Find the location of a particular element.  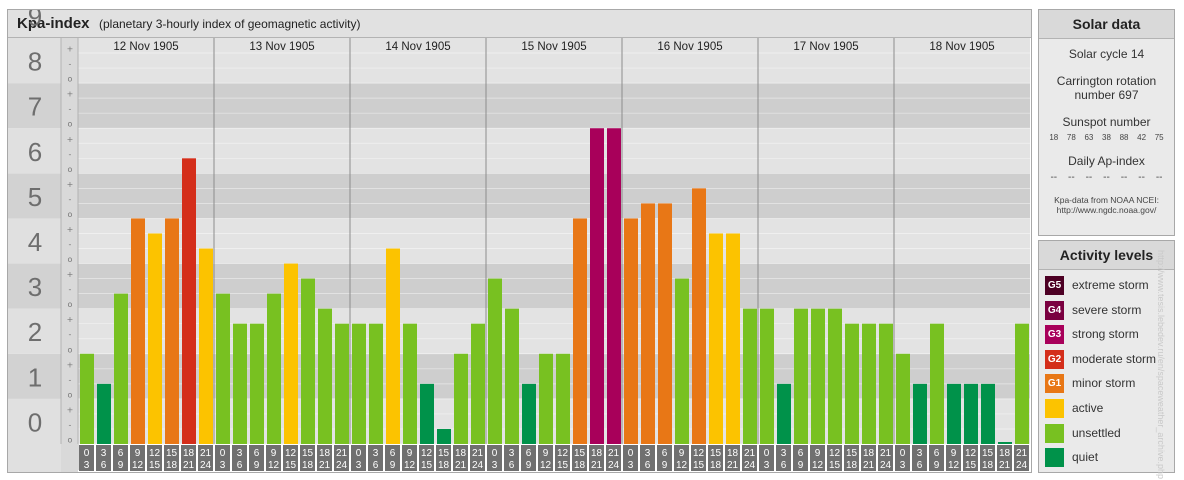

y-tick-label: 4 is located at coordinates (35, 242).